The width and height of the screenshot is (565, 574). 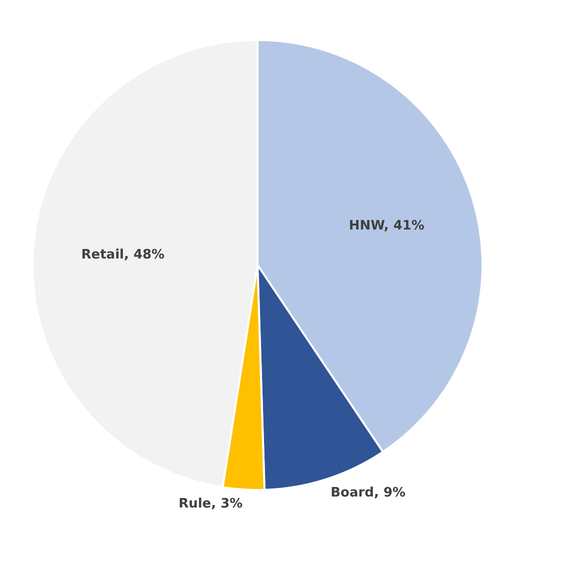 I want to click on slice-label: Board, 9%, so click(x=368, y=493).